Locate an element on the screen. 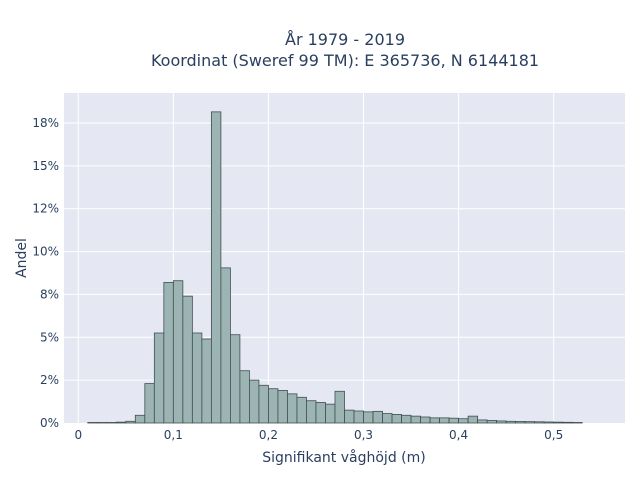 This screenshot has height=480, width=640. x-tick-label: 0 is located at coordinates (78, 435).